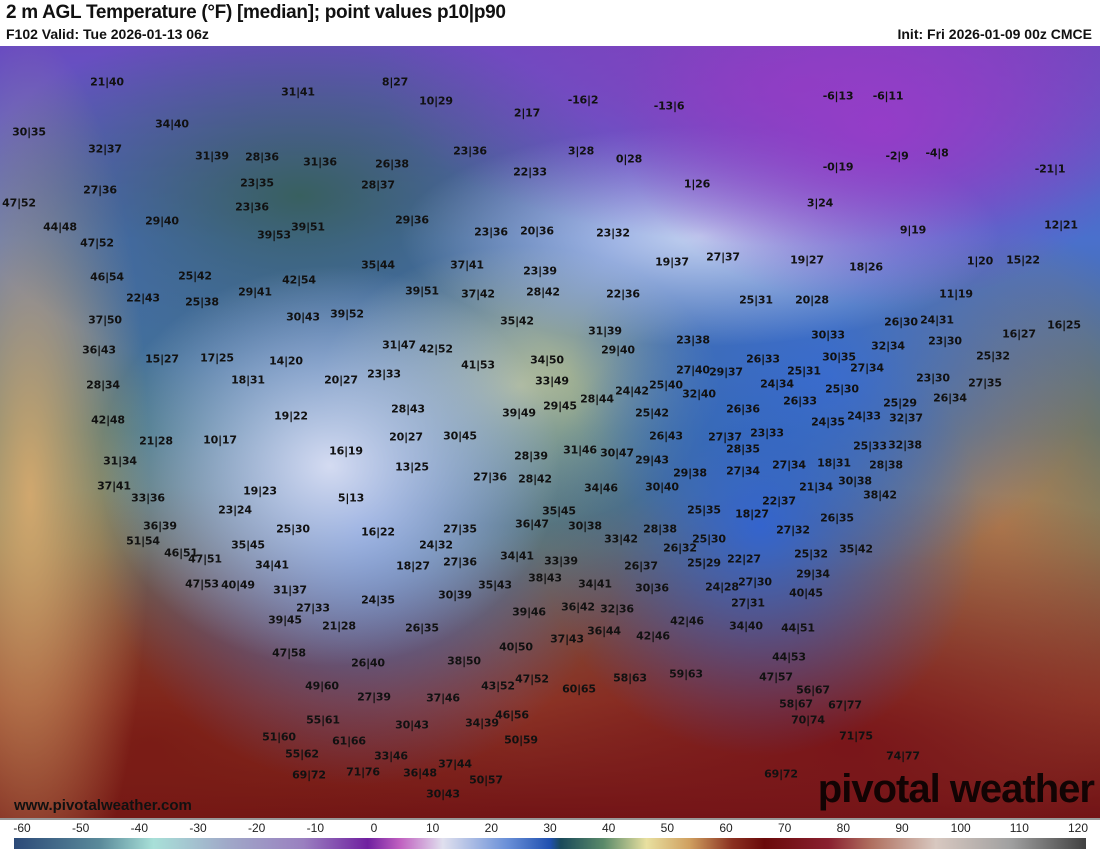 This screenshot has height=850, width=1100. I want to click on point-value-label: 22|27, so click(744, 559).